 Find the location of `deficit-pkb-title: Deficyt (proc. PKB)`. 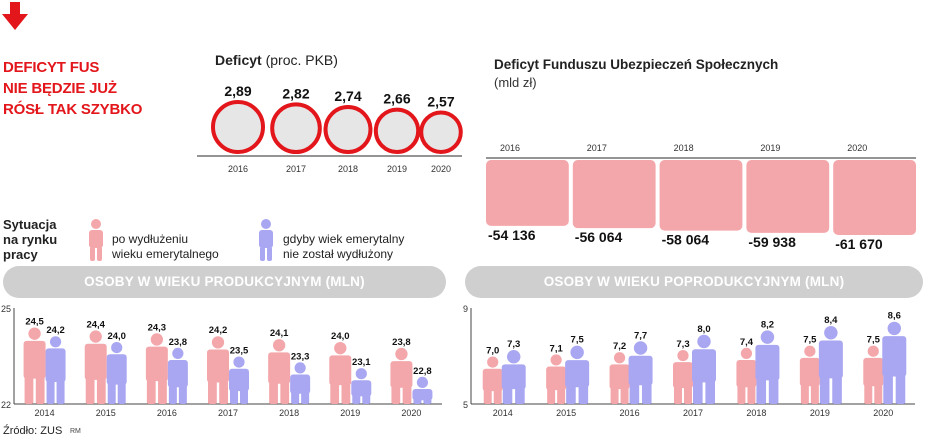

deficit-pkb-title: Deficyt (proc. PKB) is located at coordinates (276, 60).